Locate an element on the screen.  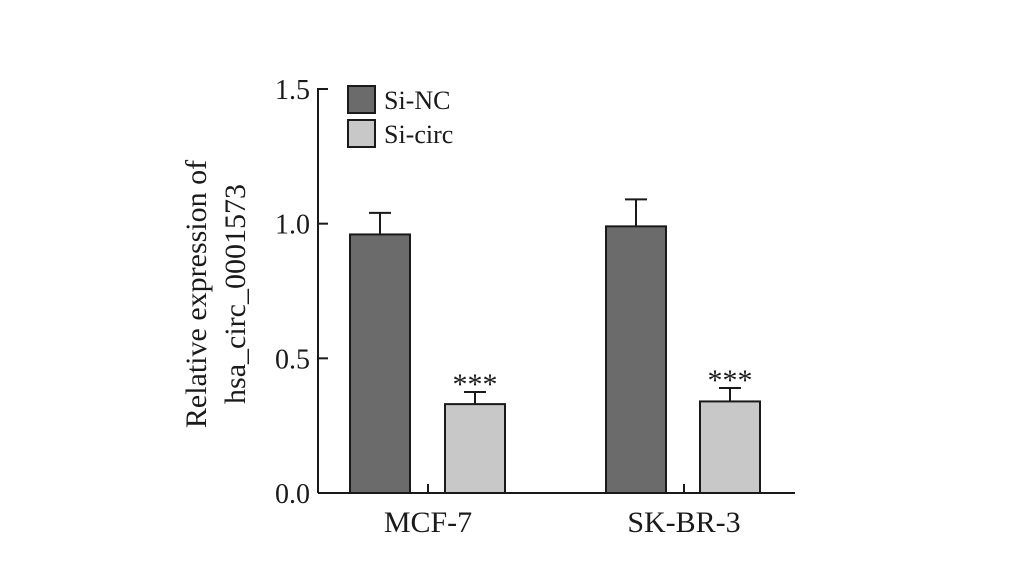
significance-annotations: *** *** is located at coordinates (603, 382).